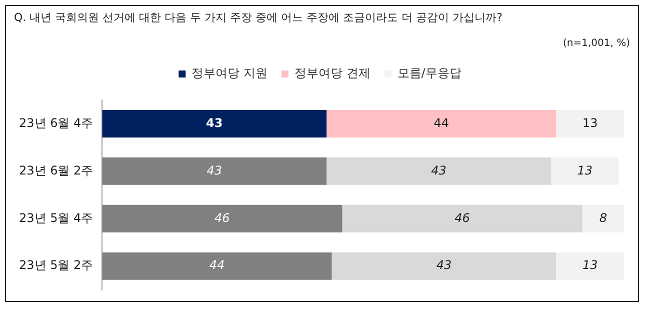 The height and width of the screenshot is (309, 646). I want to click on legend-label: 정부여당 지원, so click(230, 73).